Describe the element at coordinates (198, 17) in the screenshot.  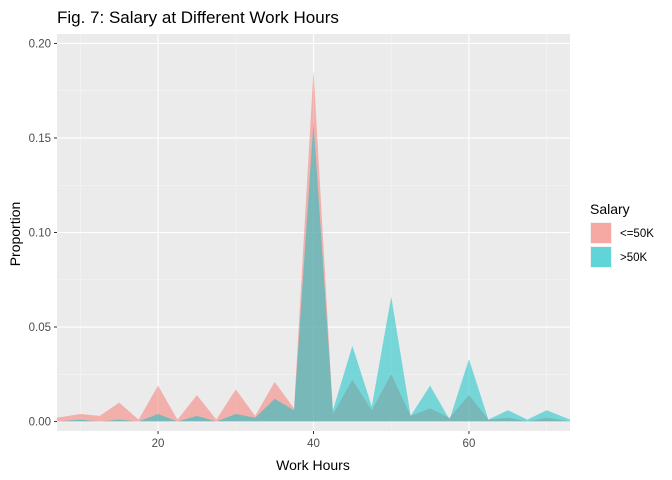
I see `chart-title: Fig. 7: Salary at Different Work Hours` at that location.